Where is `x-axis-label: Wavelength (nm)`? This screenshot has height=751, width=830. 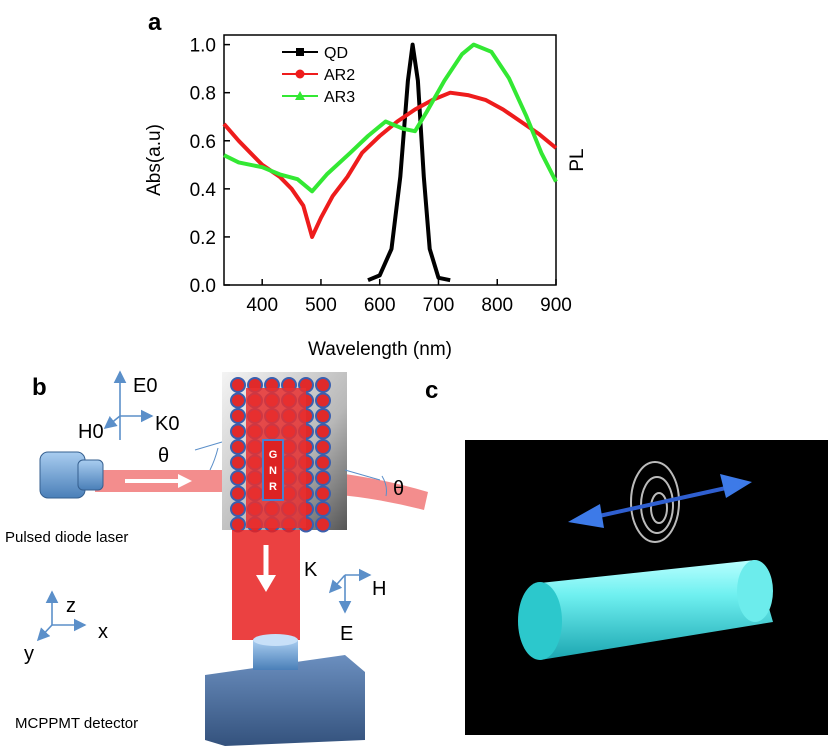 x-axis-label: Wavelength (nm) is located at coordinates (380, 349).